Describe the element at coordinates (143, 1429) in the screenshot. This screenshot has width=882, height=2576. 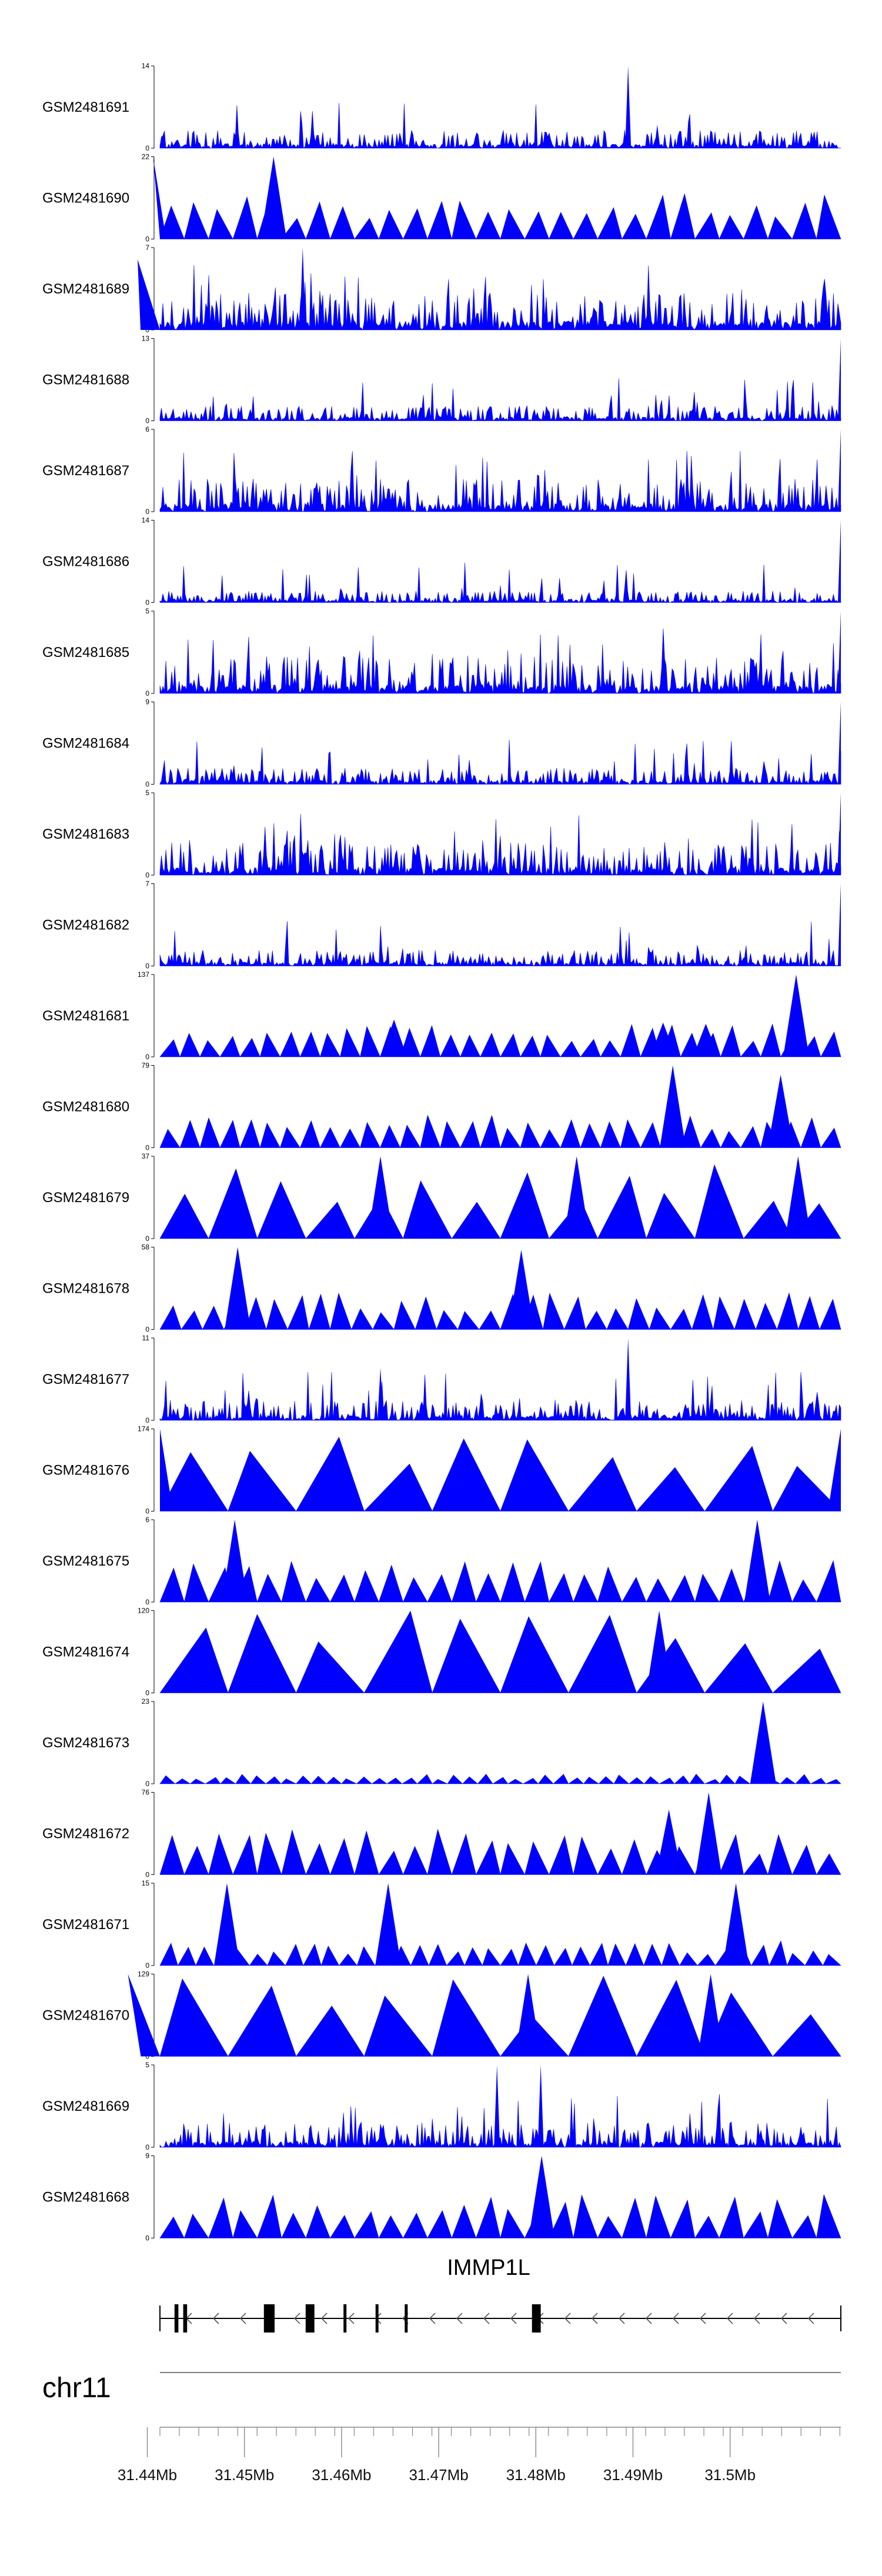
I see `y-tick-label-max: 174` at that location.